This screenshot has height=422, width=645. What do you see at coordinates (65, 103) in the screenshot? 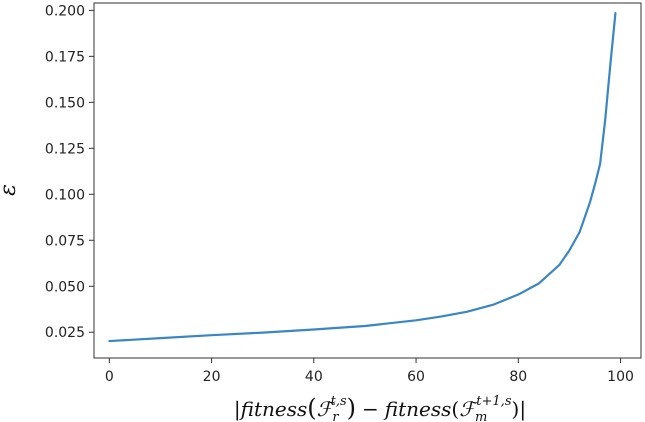
I see `y-tick-label: 0.150` at bounding box center [65, 103].